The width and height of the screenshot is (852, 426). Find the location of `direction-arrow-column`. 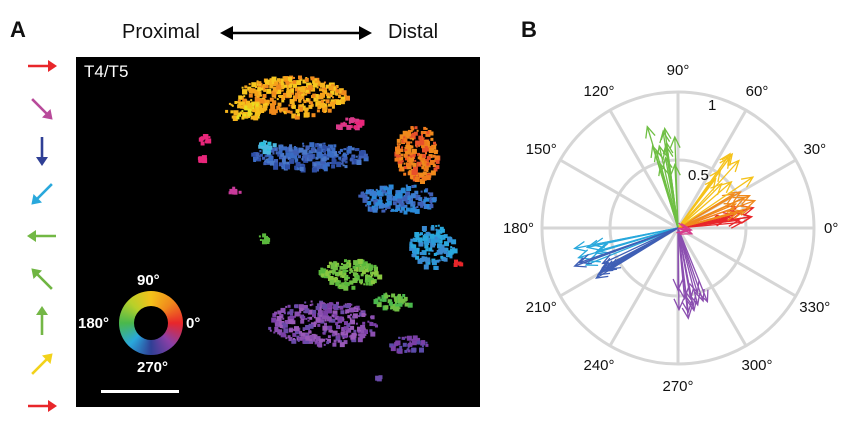

direction-arrow-column is located at coordinates (42, 234).